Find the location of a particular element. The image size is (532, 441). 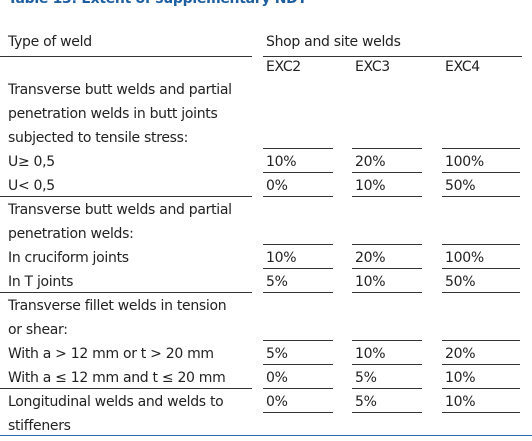

row-label: In T joints is located at coordinates (41, 282).